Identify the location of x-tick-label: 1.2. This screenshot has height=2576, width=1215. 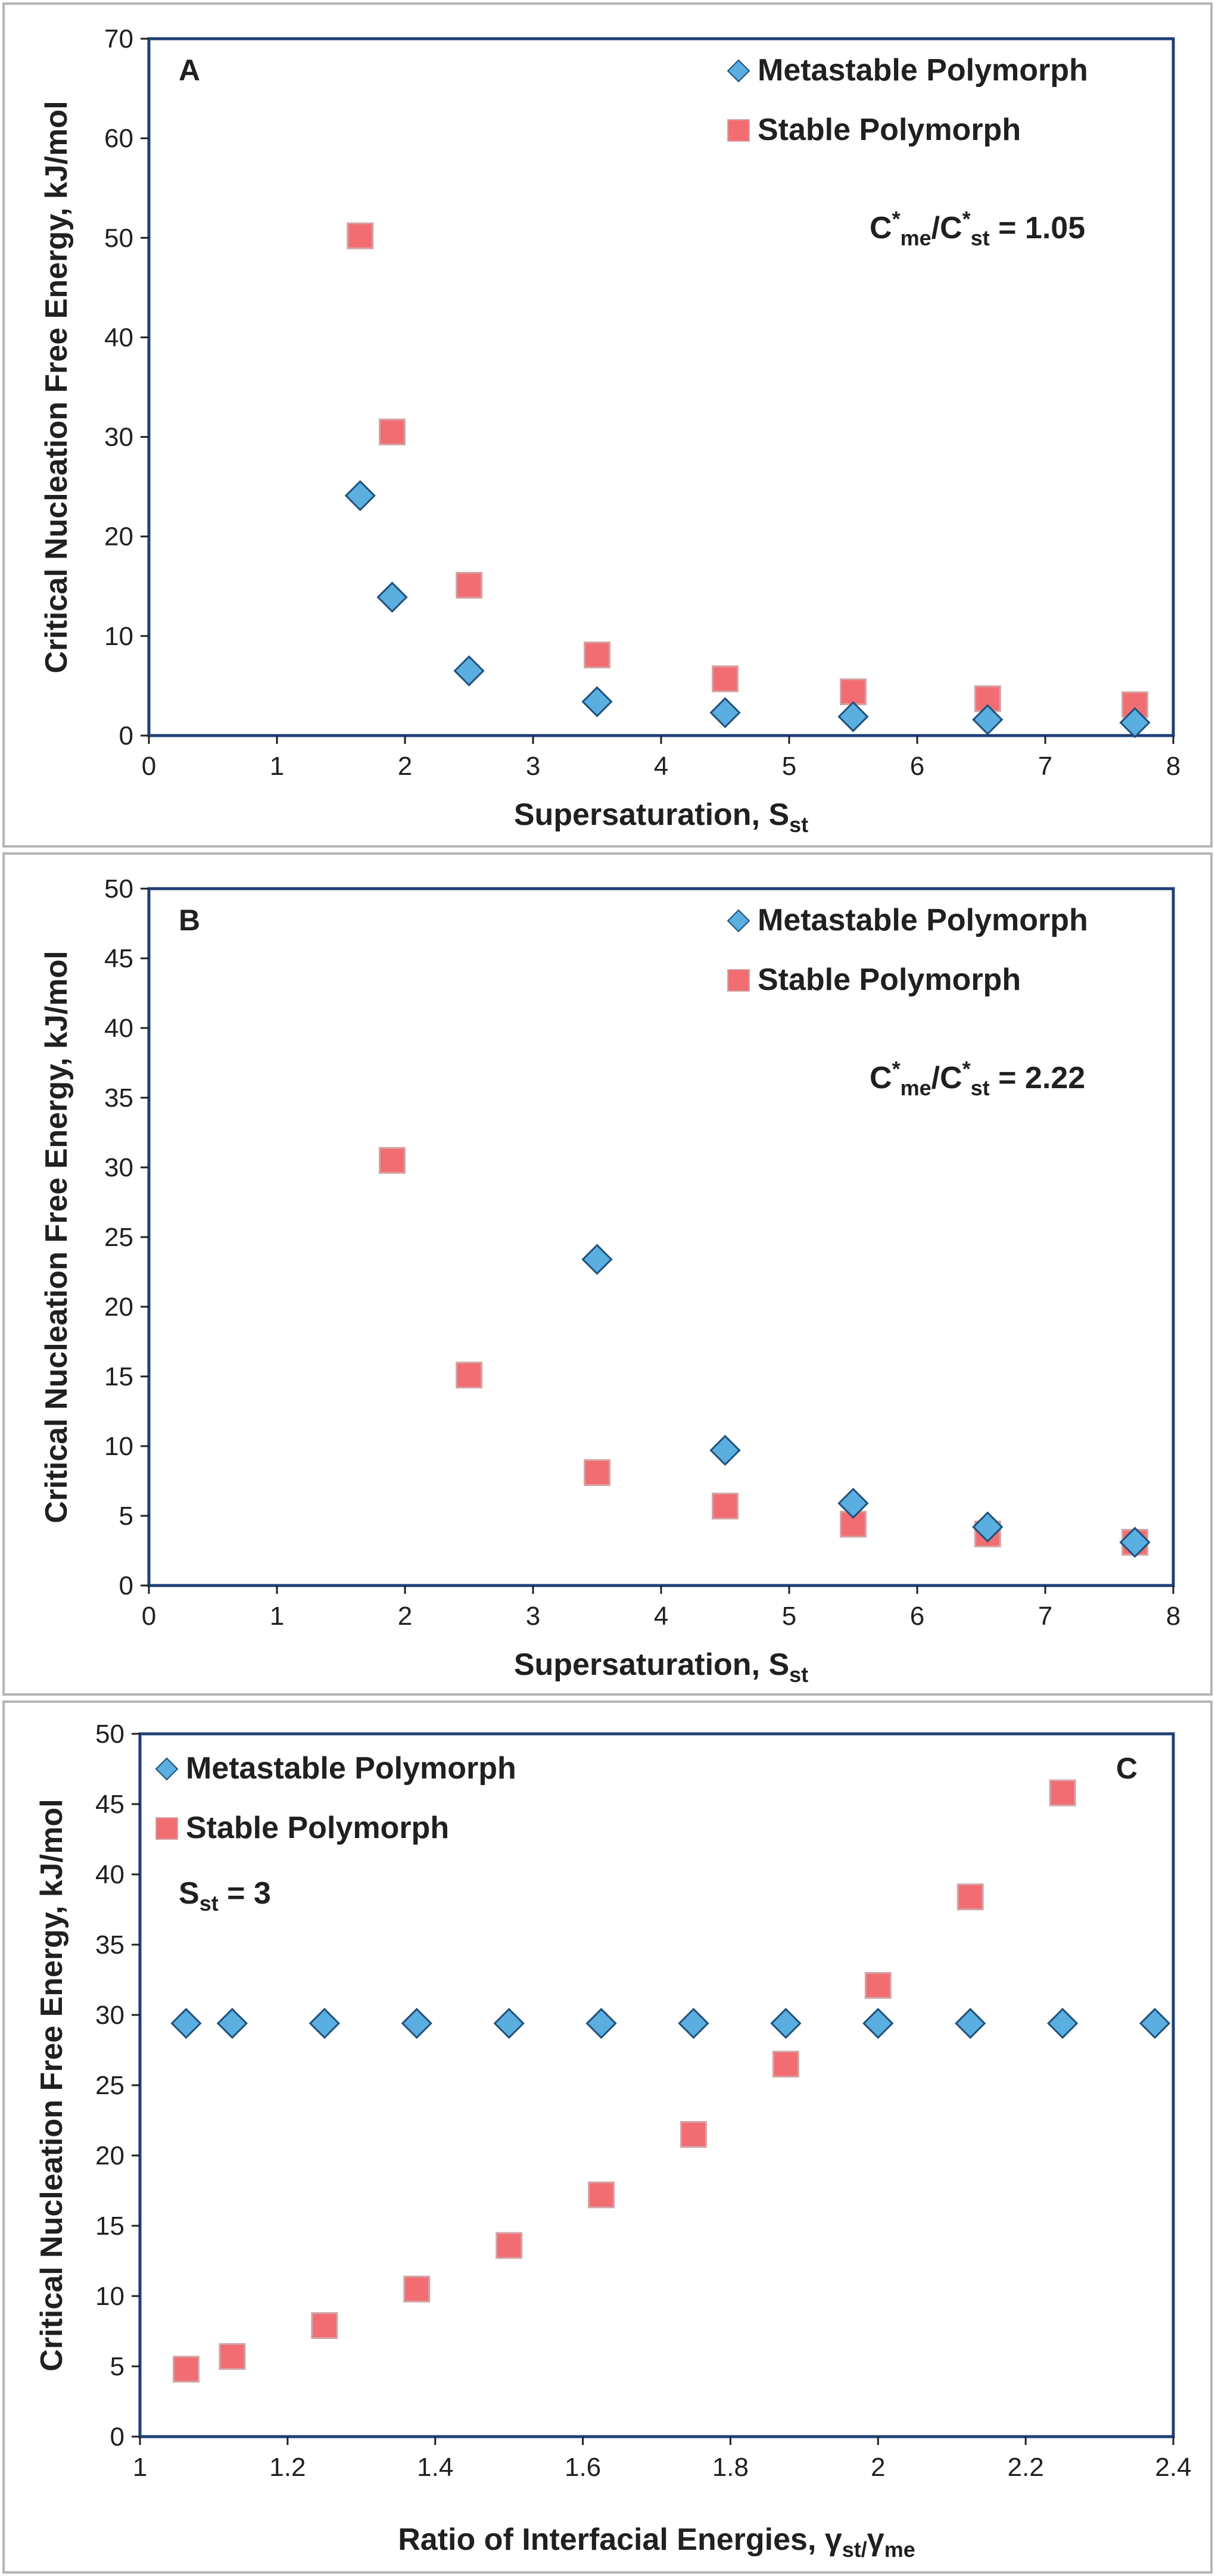
(287, 2467).